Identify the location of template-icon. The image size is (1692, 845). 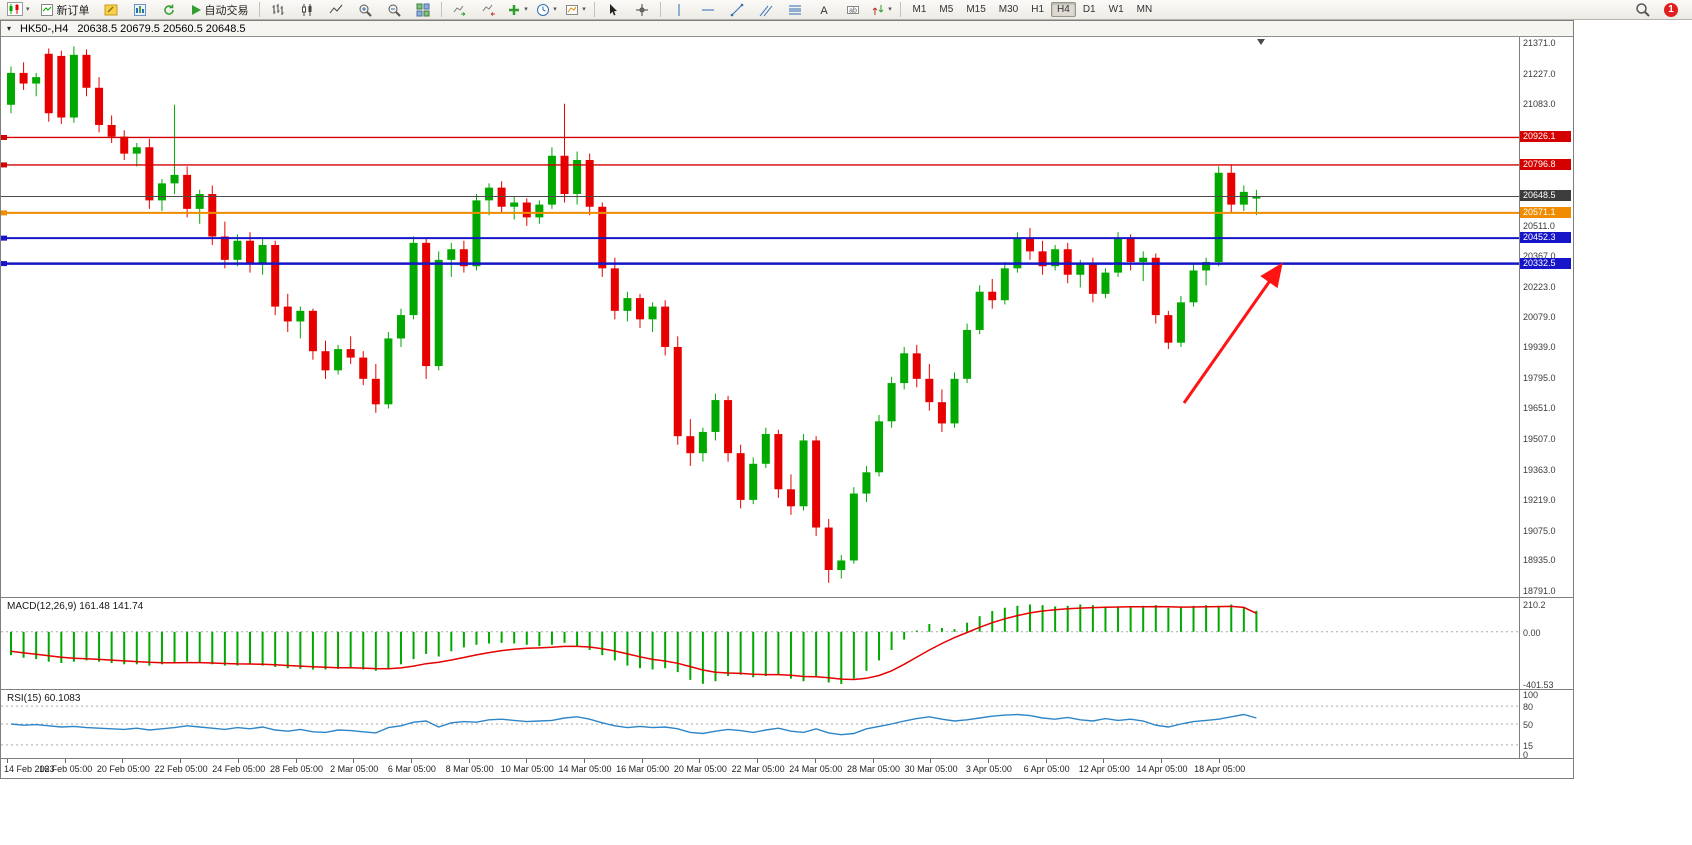
(572, 9).